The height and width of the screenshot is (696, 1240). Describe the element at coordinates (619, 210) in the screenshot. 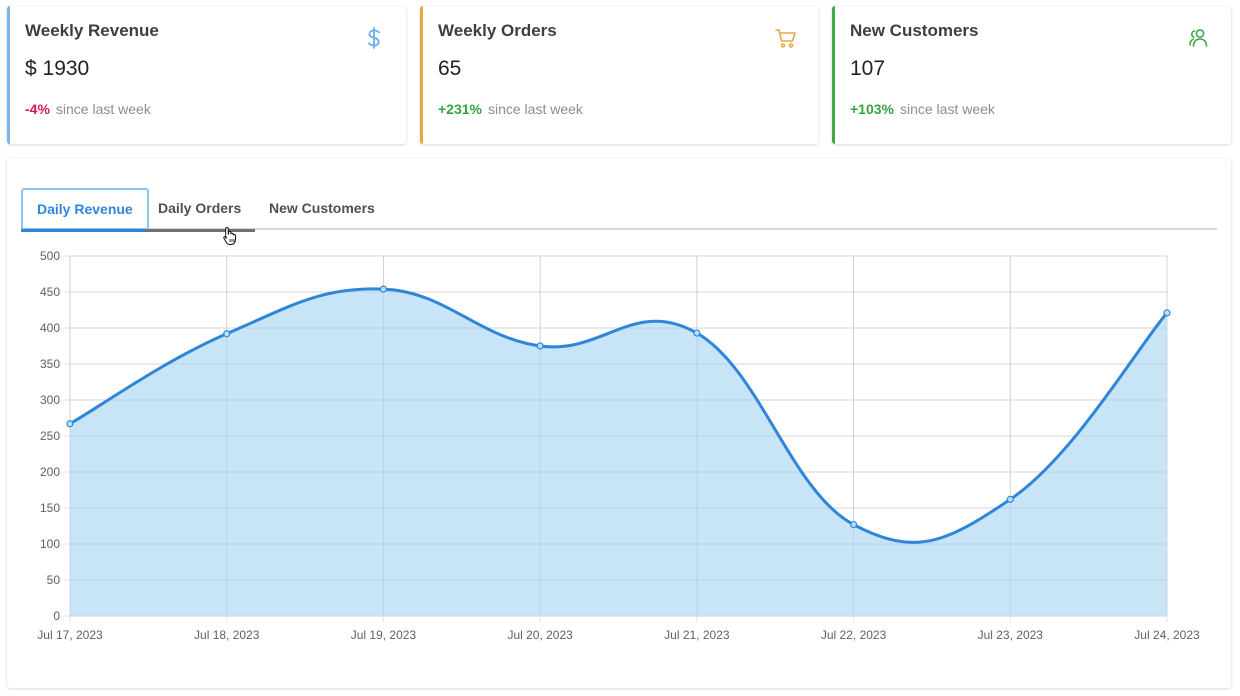

I see `chart-tabs: Daily Revenue Daily Orders New Customers` at that location.